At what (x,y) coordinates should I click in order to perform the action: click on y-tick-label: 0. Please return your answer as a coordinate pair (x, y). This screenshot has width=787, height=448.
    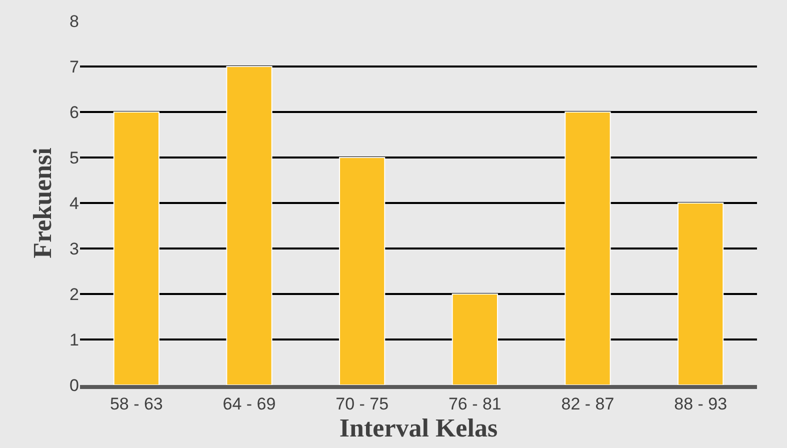
    Looking at the image, I should click on (74, 385).